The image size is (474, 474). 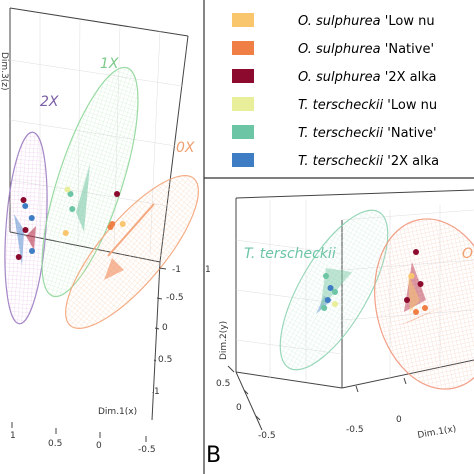 What do you see at coordinates (109, 64) in the screenshot?
I see `label-1x: 1X` at bounding box center [109, 64].